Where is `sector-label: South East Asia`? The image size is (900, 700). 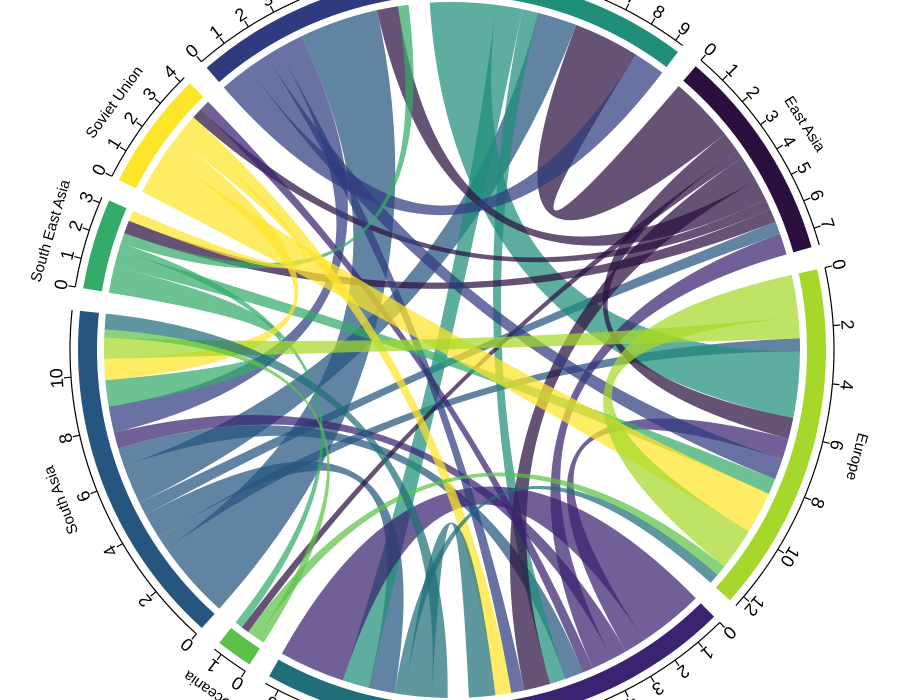
sector-label: South East Asia is located at coordinates (51, 230).